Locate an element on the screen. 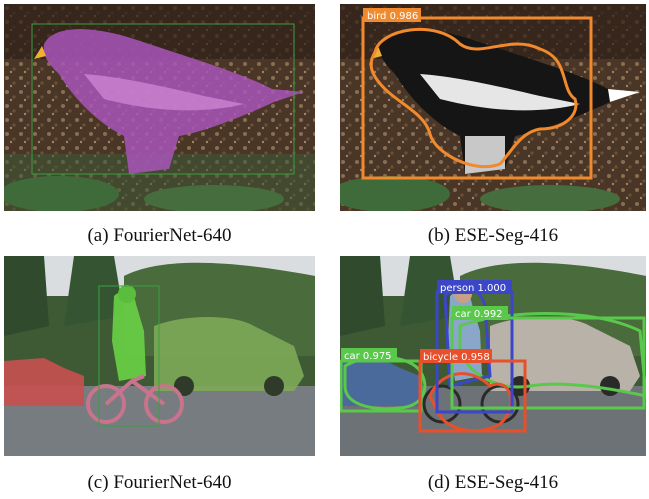  panel-d-caption: (d) ESE-Seg-416 is located at coordinates (493, 482).